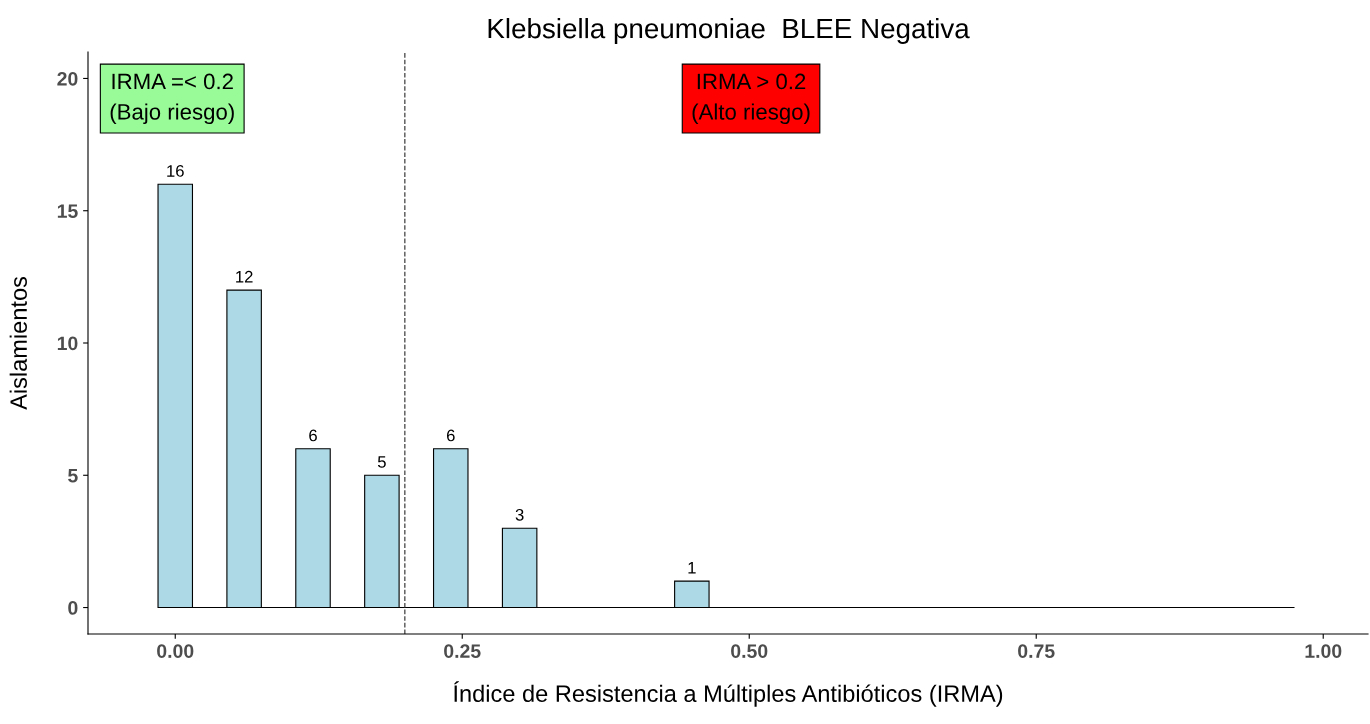 This screenshot has height=724, width=1370. What do you see at coordinates (67, 343) in the screenshot?
I see `y-tick-label: 10` at bounding box center [67, 343].